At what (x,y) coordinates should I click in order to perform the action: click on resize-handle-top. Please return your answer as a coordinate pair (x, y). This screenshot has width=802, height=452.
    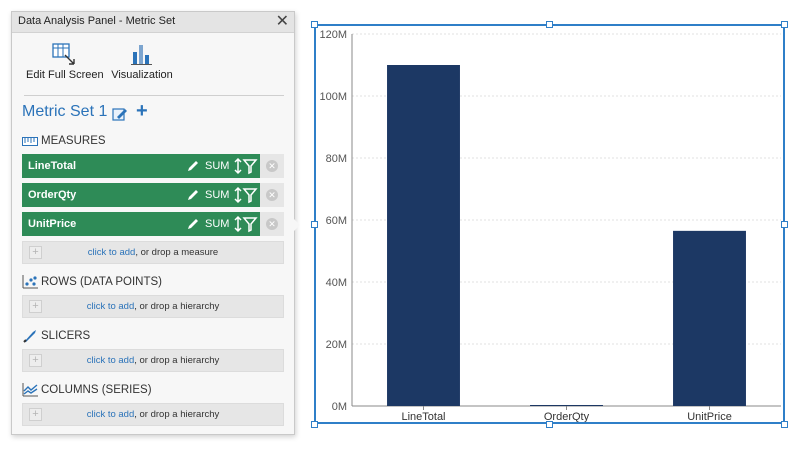
    Looking at the image, I should click on (549, 24).